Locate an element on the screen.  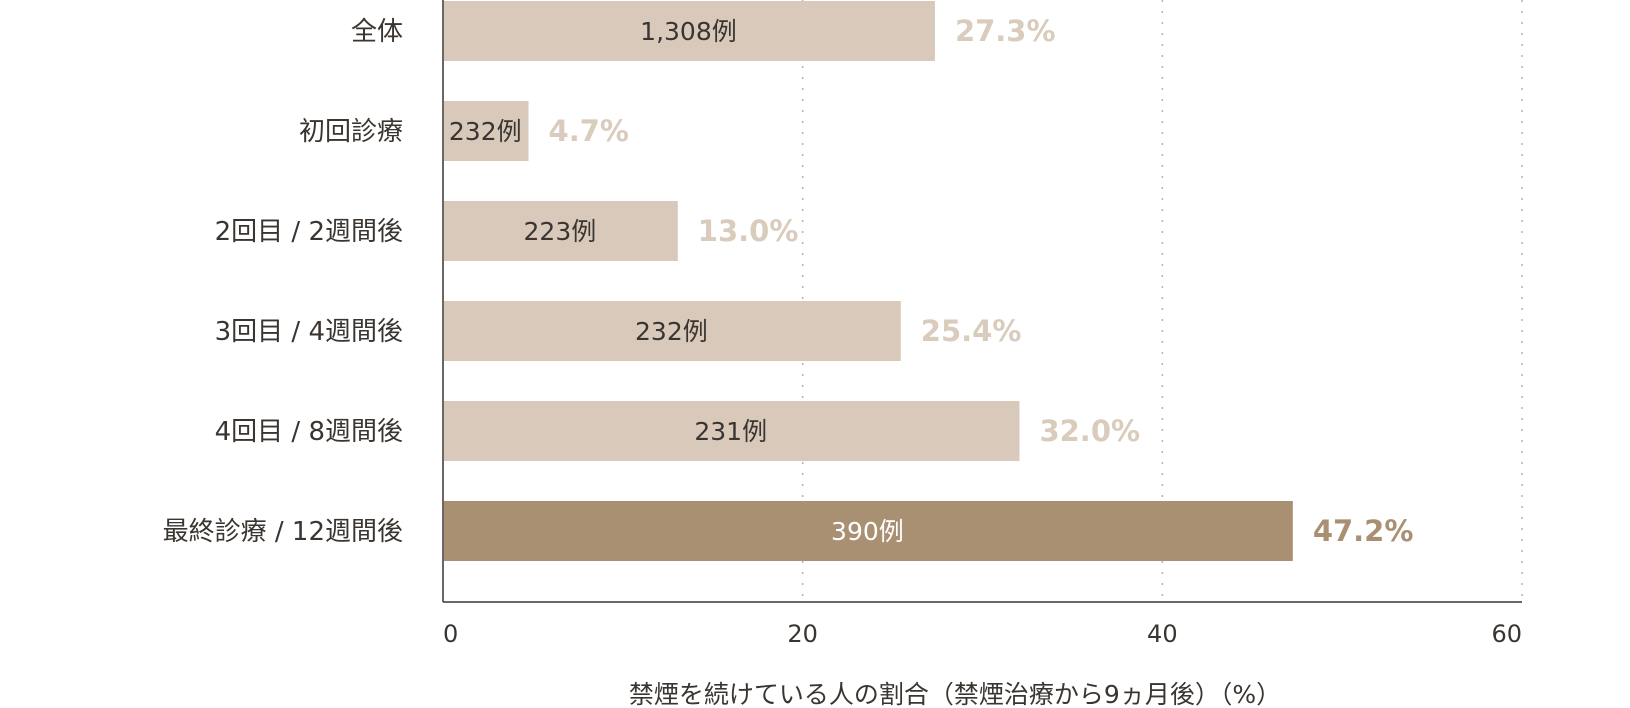
category-label: 2回目 / 2週間後 is located at coordinates (309, 232).